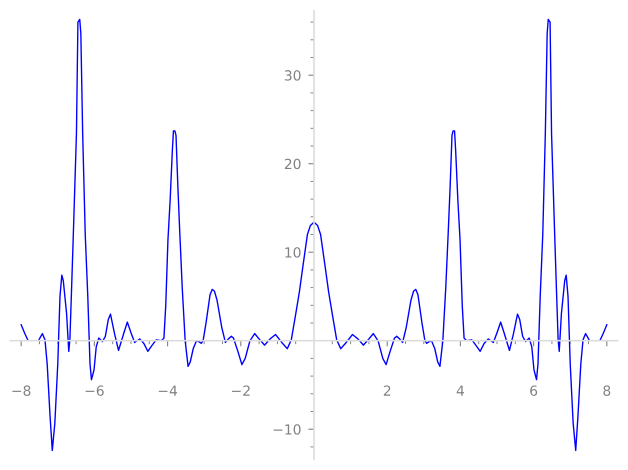  Describe the element at coordinates (292, 75) in the screenshot. I see `y-tick-label: 30` at that location.